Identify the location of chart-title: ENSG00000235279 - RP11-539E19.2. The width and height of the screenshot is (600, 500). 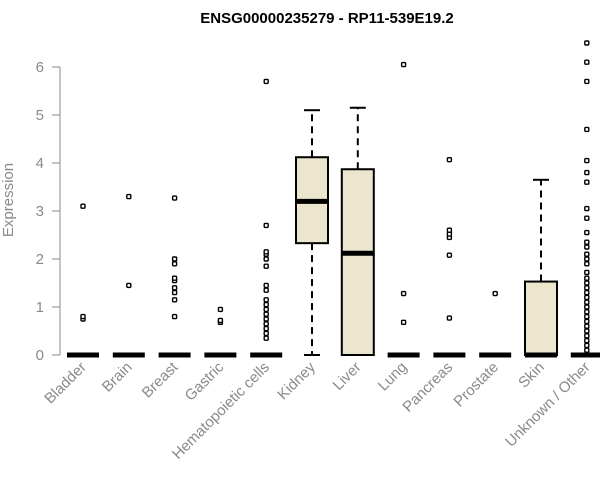
(327, 18).